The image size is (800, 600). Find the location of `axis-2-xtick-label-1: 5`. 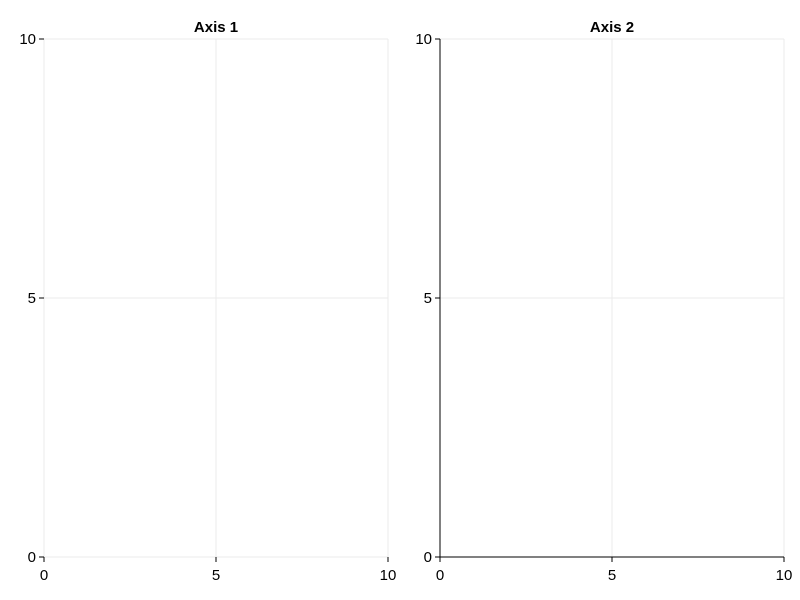

axis-2-xtick-label-1: 5 is located at coordinates (612, 575).